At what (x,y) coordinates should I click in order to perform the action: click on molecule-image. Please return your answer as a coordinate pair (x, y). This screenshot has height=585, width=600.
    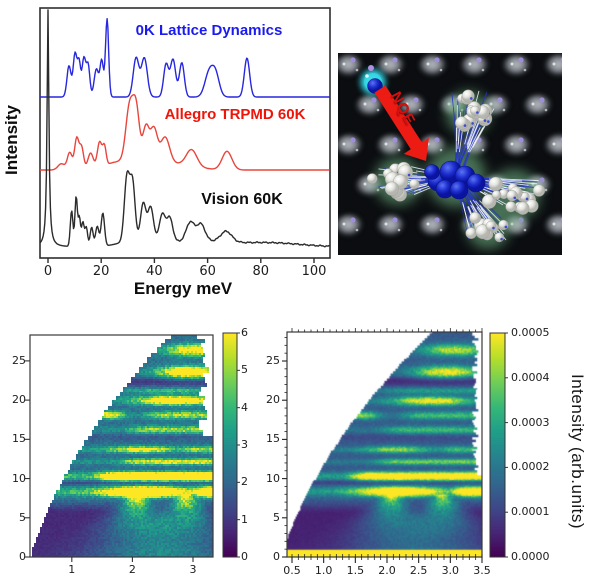
    Looking at the image, I should click on (450, 154).